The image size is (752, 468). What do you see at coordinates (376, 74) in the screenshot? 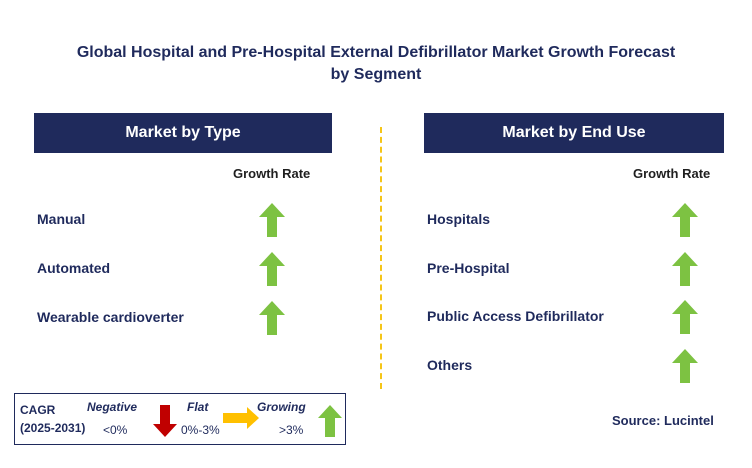
I see `title-line-2: by Segment` at bounding box center [376, 74].